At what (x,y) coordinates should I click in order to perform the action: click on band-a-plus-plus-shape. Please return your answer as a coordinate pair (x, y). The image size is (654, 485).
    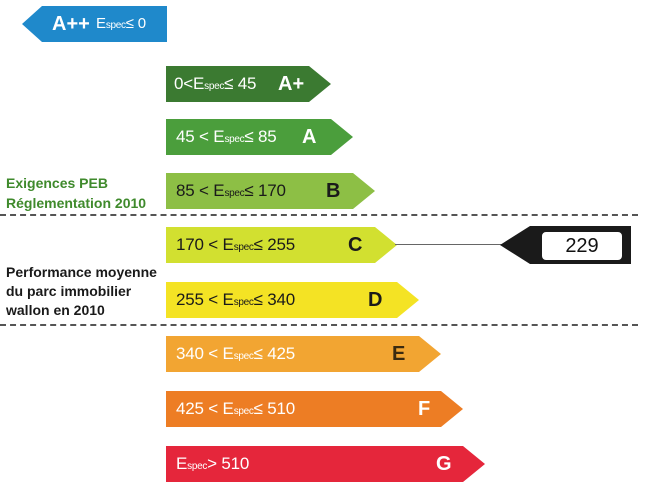
    Looking at the image, I should click on (94, 24).